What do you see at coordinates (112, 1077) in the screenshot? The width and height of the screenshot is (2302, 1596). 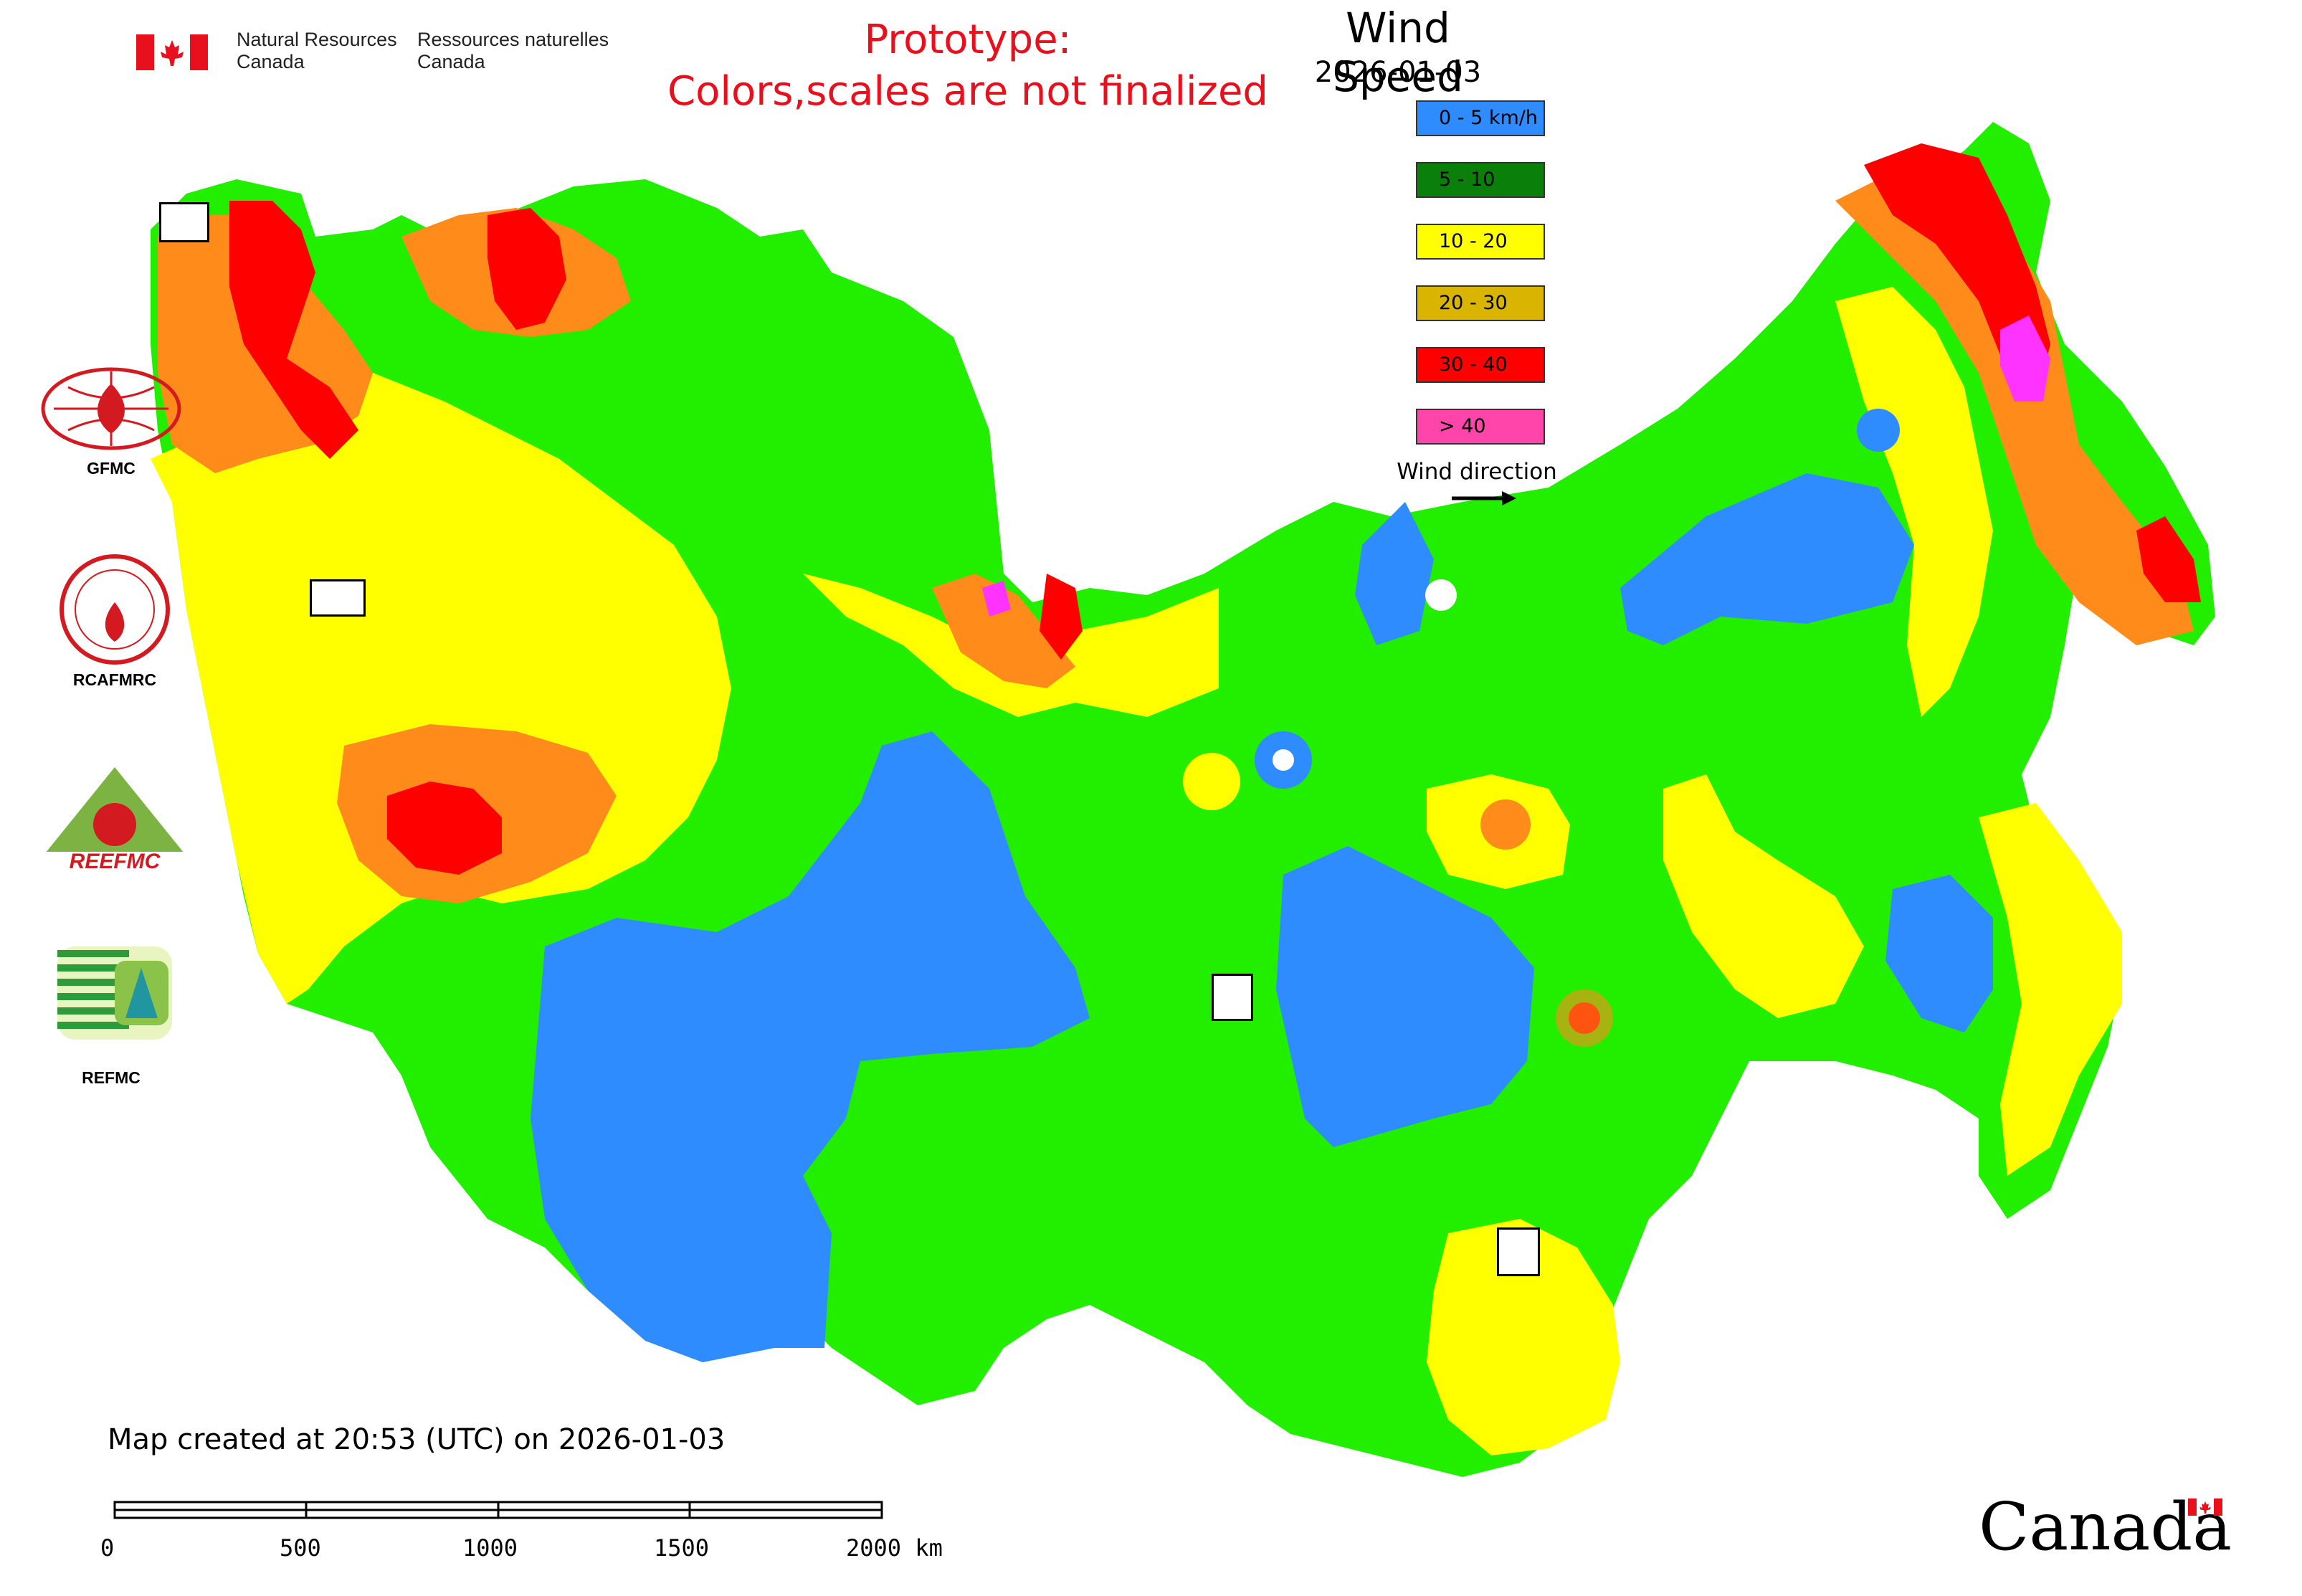 I see `refmc-label: REFMC` at bounding box center [112, 1077].